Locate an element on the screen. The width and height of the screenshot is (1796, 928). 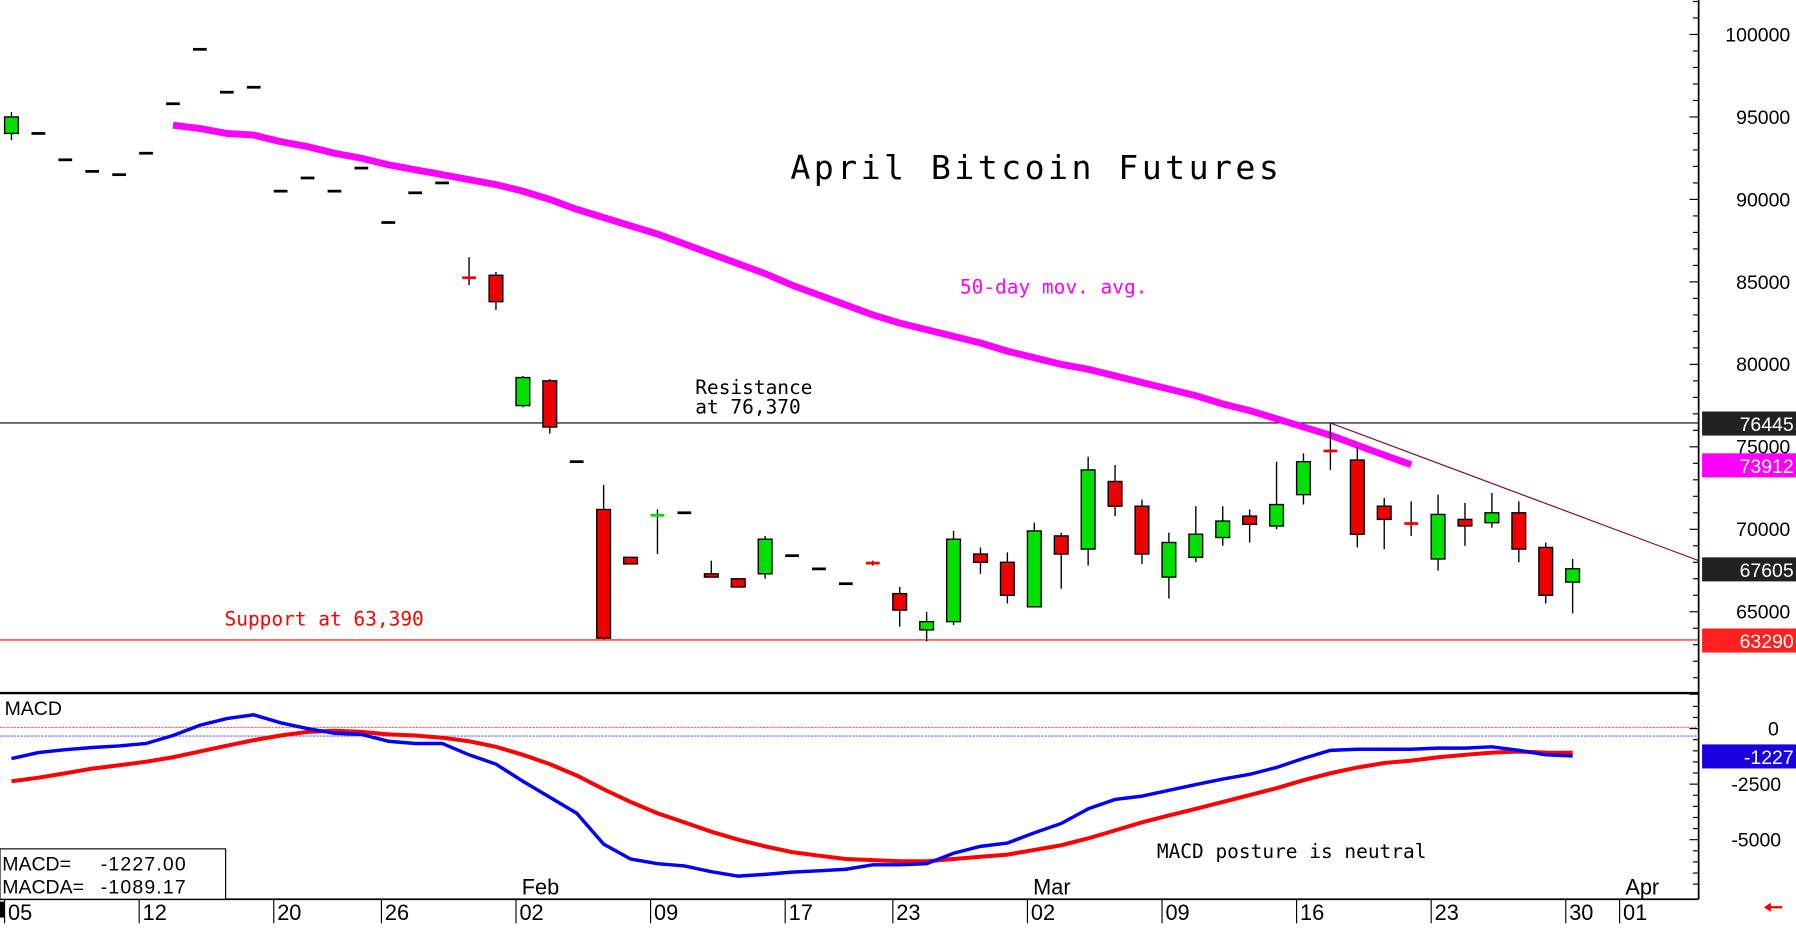
date-tick-label: 05 is located at coordinates (20, 912).